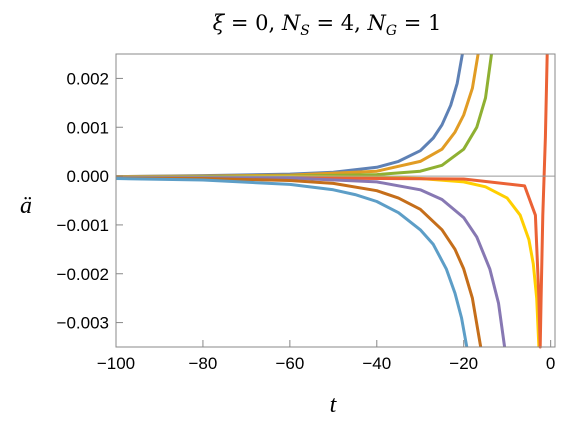  I want to click on title-ng-subscript: G, so click(391, 31).